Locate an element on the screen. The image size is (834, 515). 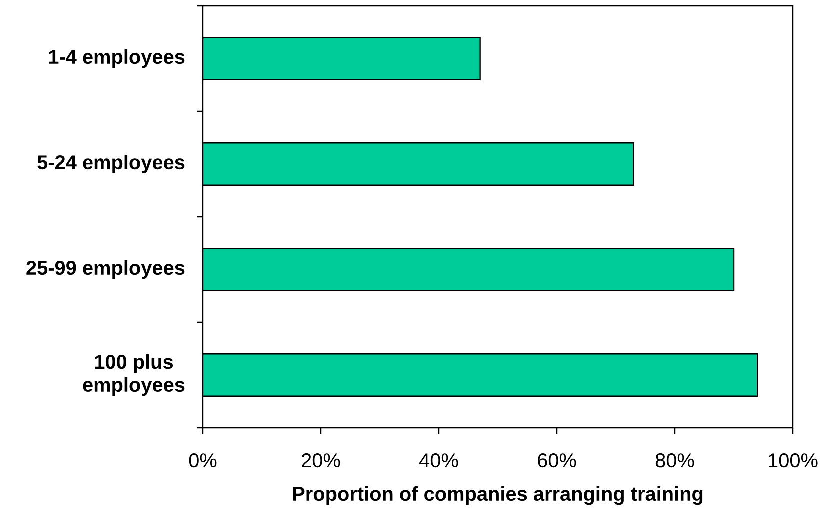
x-tick-label: 40% is located at coordinates (439, 461).